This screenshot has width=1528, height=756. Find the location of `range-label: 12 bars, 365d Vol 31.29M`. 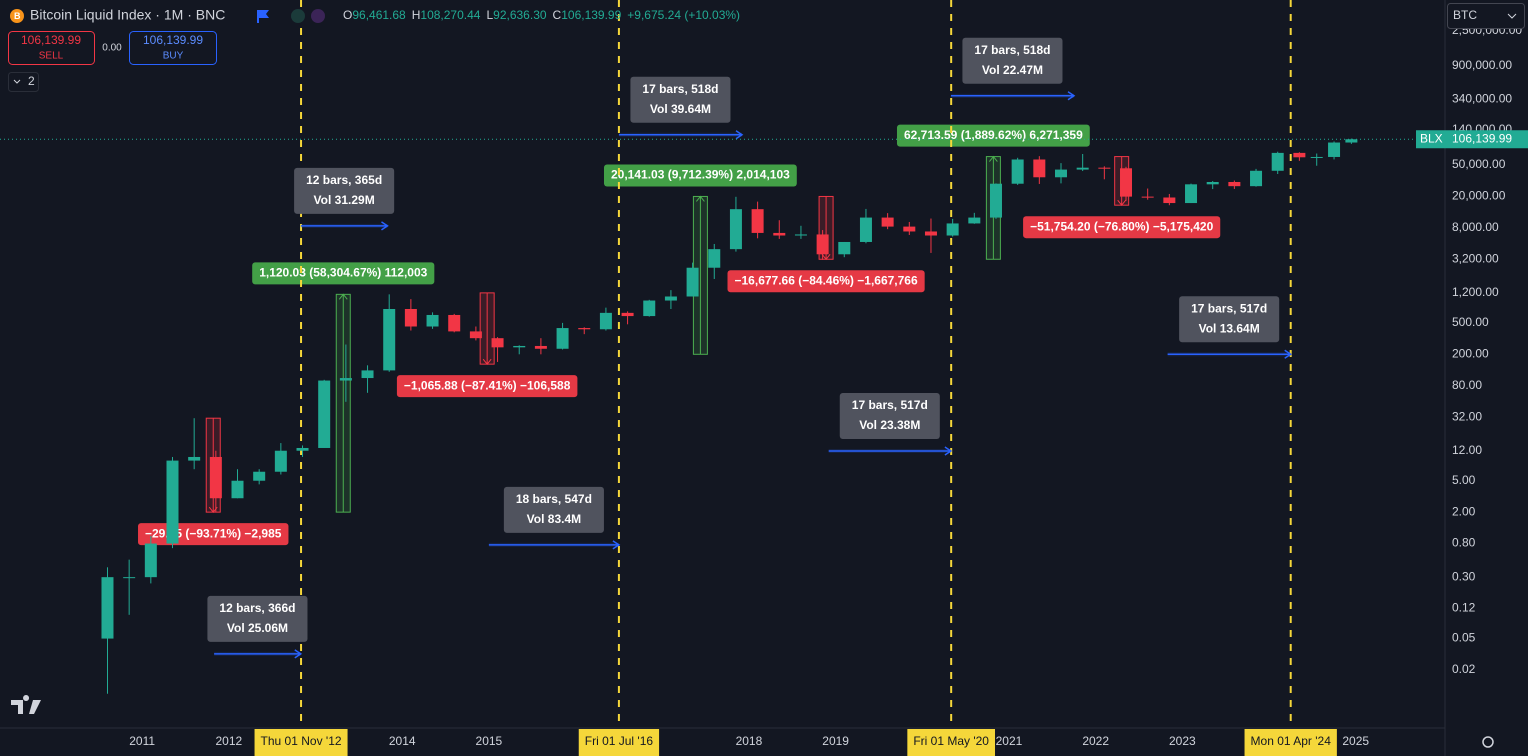

range-label: 12 bars, 365d Vol 31.29M is located at coordinates (344, 190).